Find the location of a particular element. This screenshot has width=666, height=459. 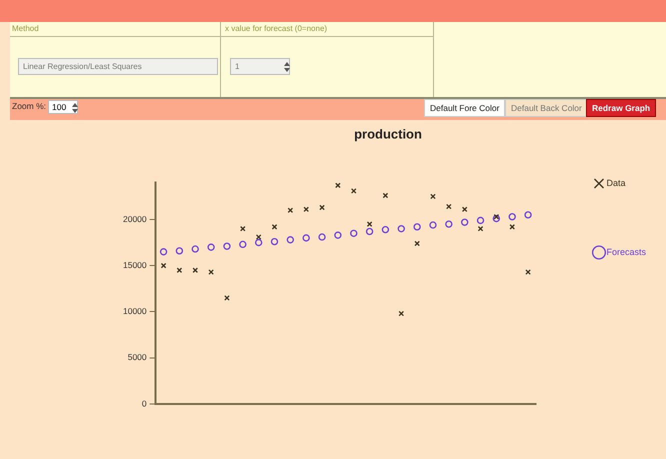

legend-label: Forecasts is located at coordinates (626, 251).